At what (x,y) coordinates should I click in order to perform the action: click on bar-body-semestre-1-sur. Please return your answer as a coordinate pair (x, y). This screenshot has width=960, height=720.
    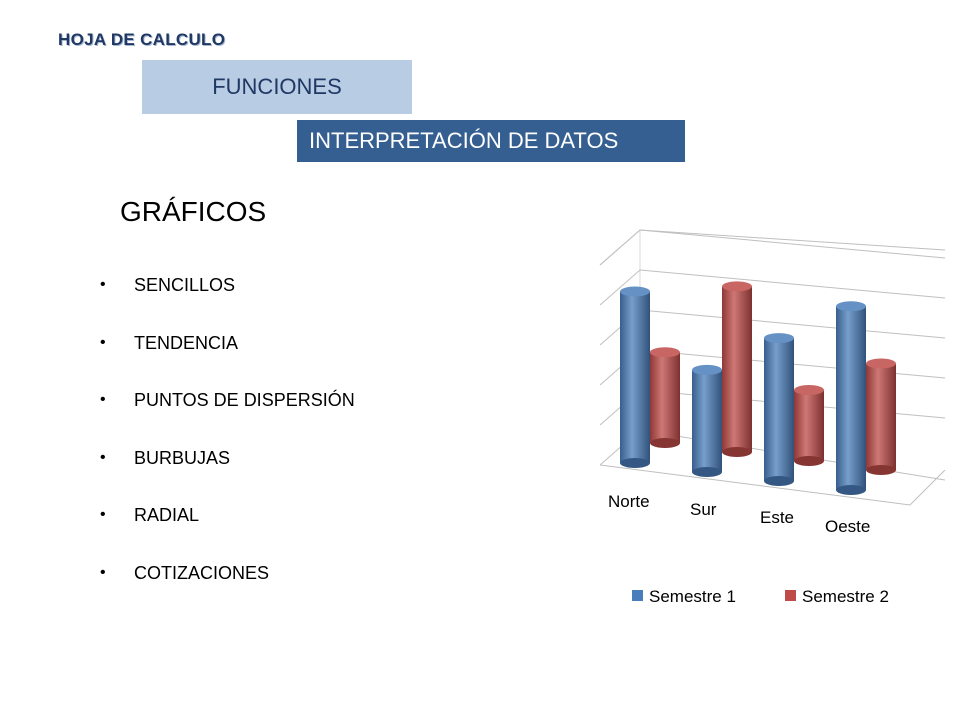
    Looking at the image, I should click on (707, 420).